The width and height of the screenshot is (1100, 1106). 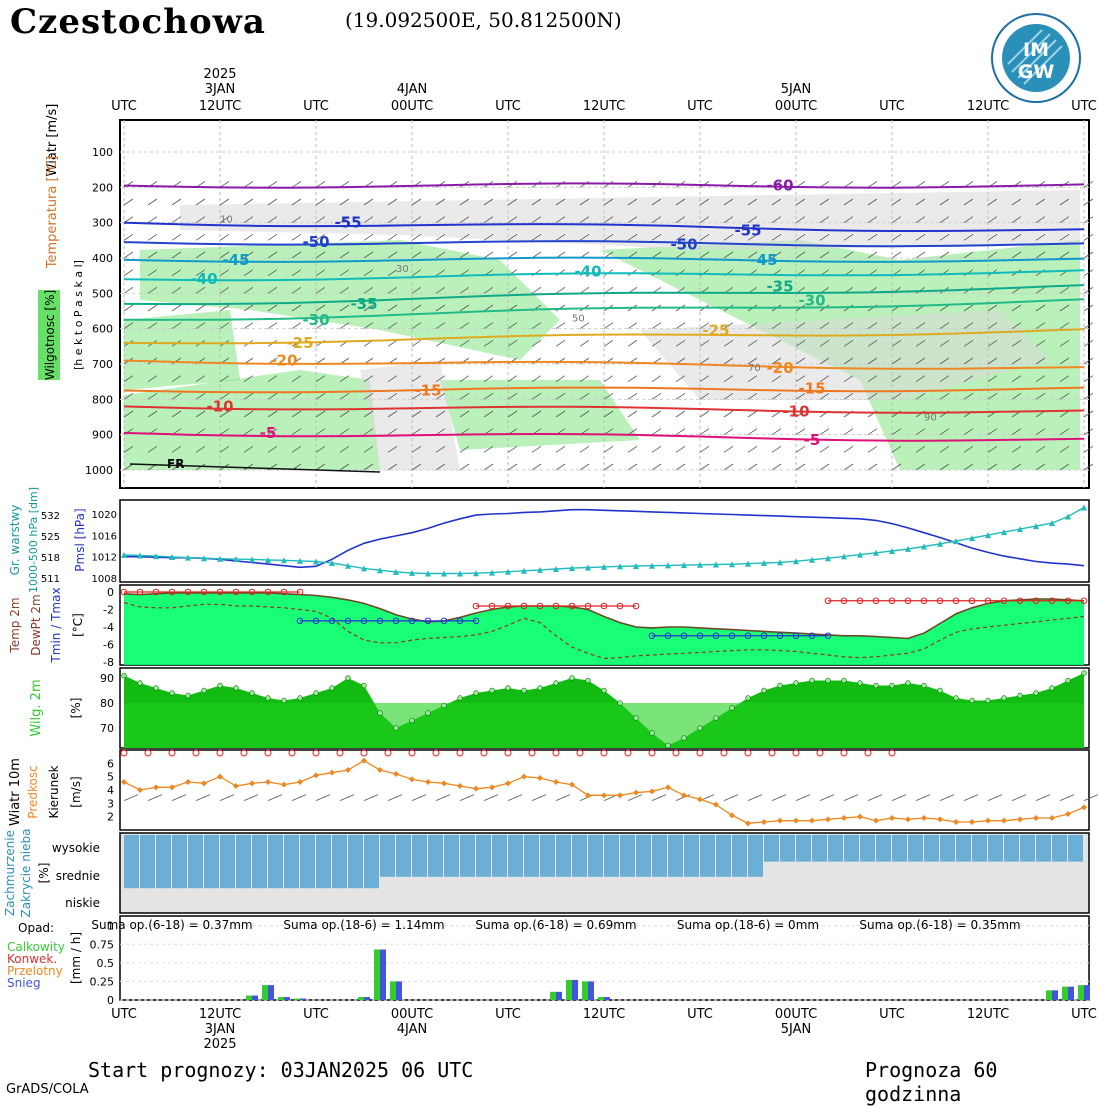 What do you see at coordinates (102, 223) in the screenshot?
I see `pressure-tick-label: 300` at bounding box center [102, 223].